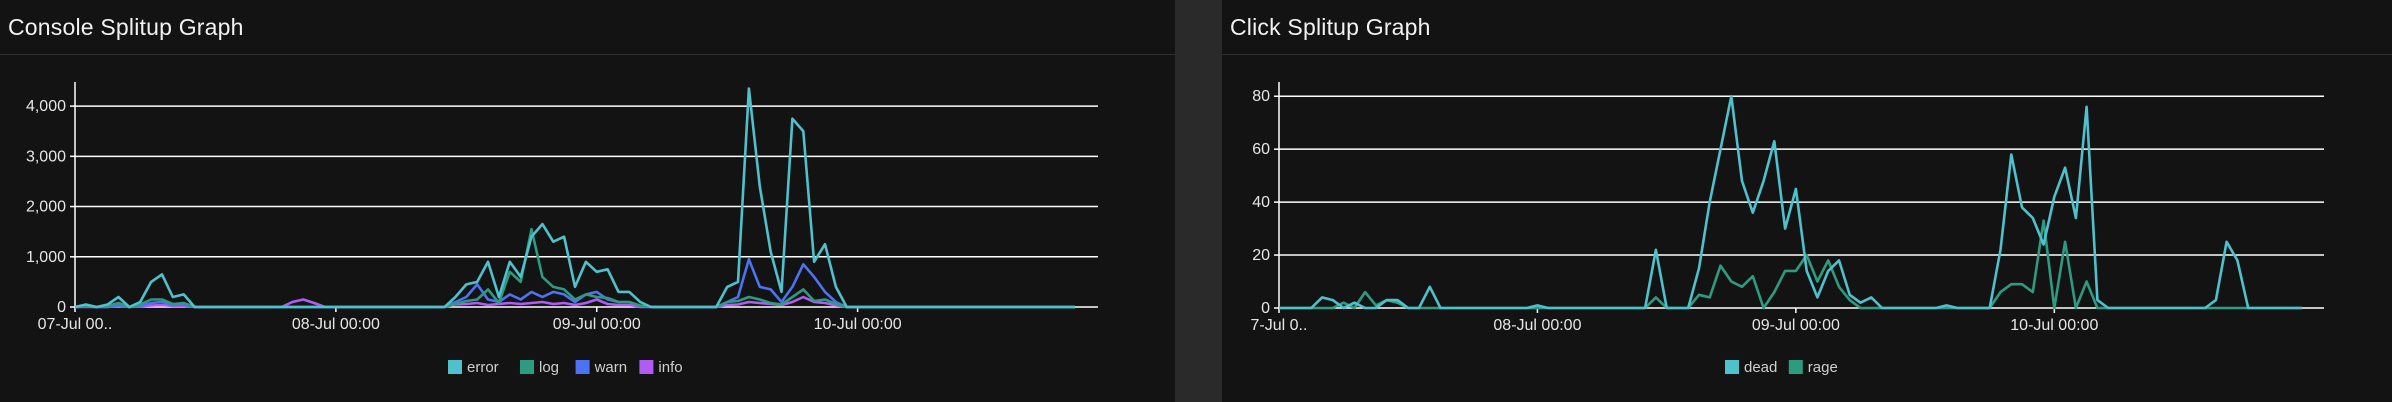 The height and width of the screenshot is (402, 2392). What do you see at coordinates (858, 324) in the screenshot?
I see `console-x-tick-label: 10-Jul 00:00` at bounding box center [858, 324].